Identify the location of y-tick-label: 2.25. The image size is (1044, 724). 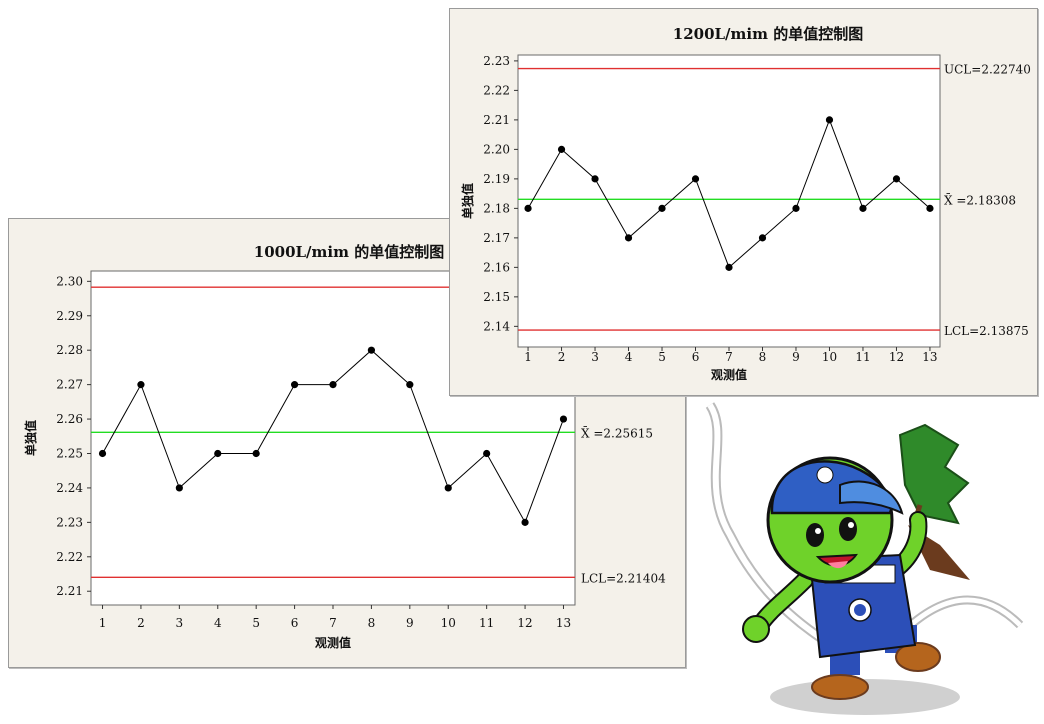
(69, 453).